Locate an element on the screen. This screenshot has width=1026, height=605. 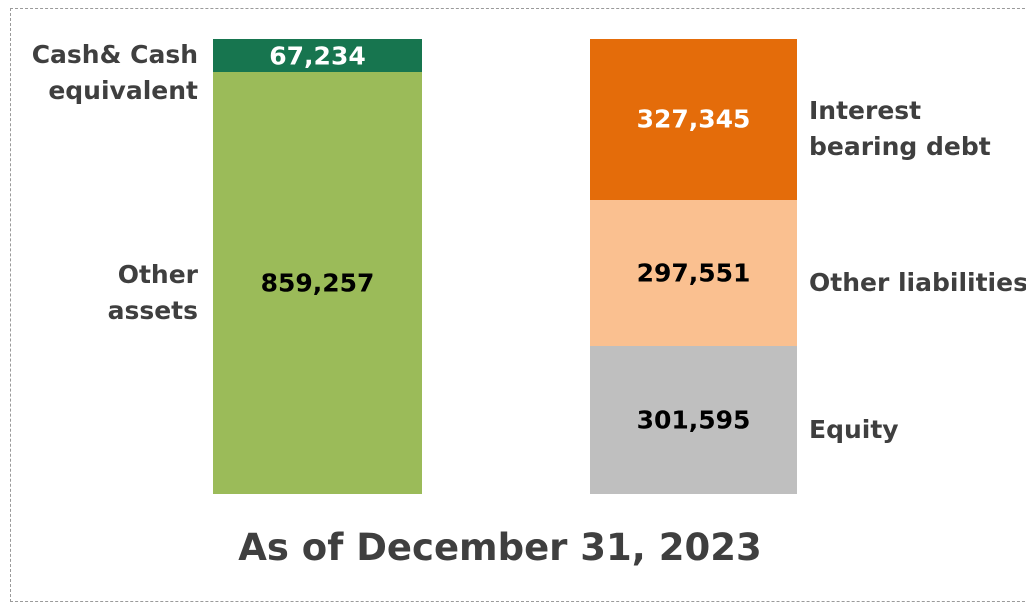
value-label: 67,234 is located at coordinates (317, 55).